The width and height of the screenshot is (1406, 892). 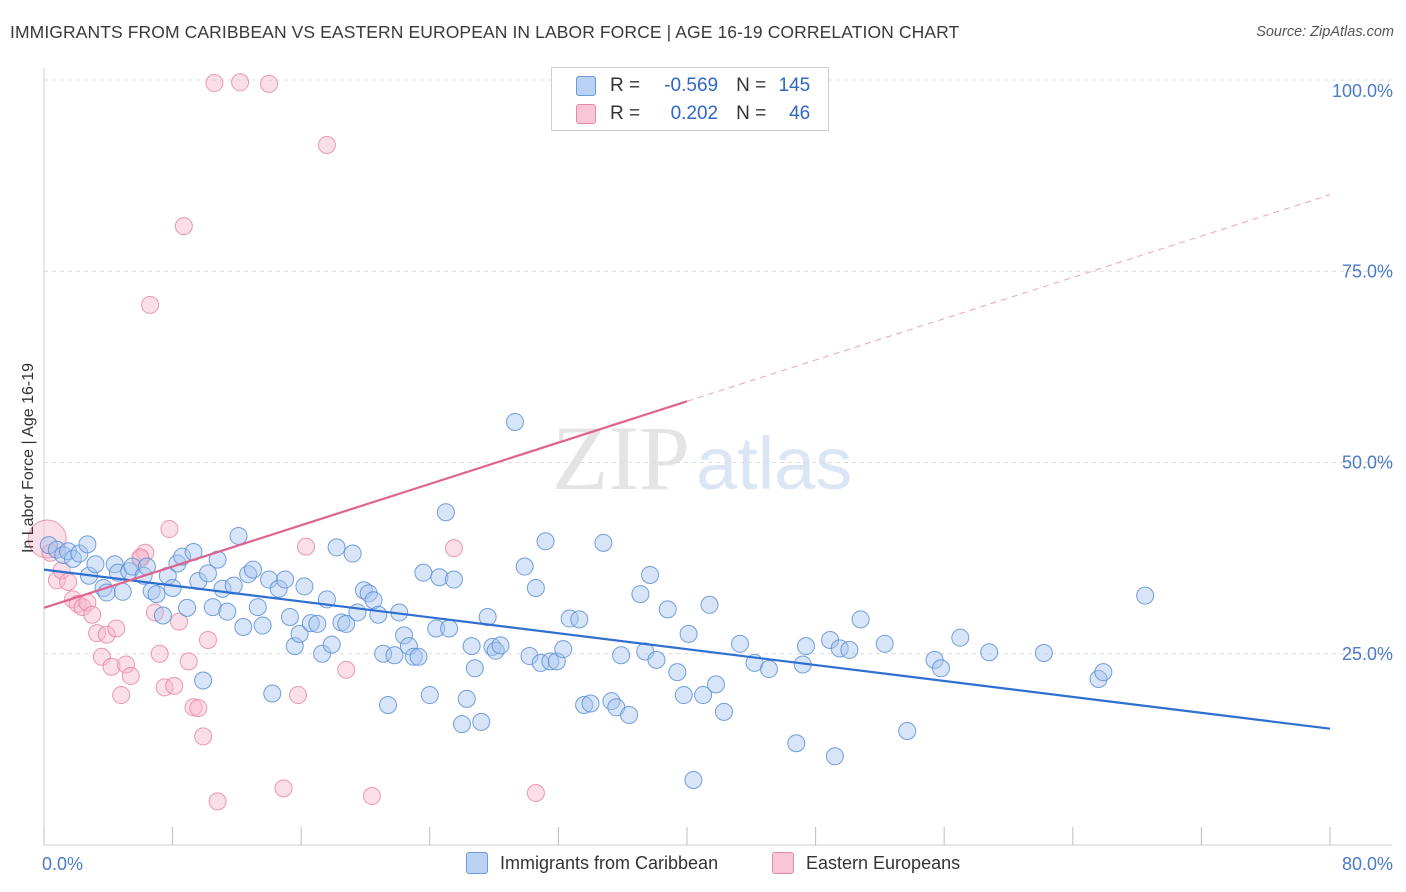 I want to click on x-tick-label: 0.0%, so click(x=62, y=864).